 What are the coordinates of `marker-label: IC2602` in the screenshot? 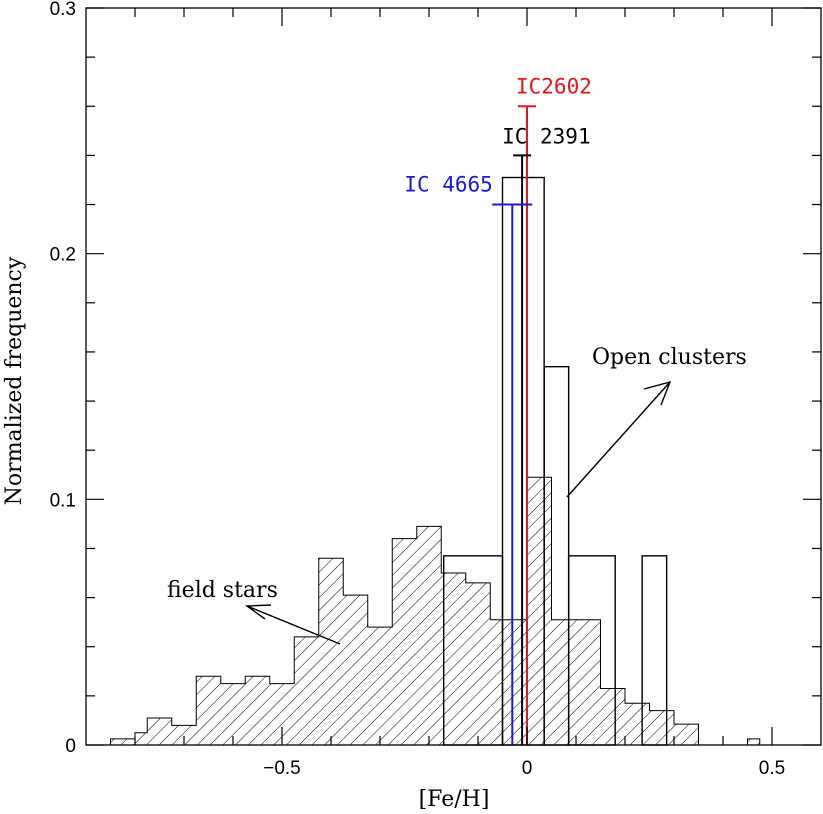 It's located at (554, 86).